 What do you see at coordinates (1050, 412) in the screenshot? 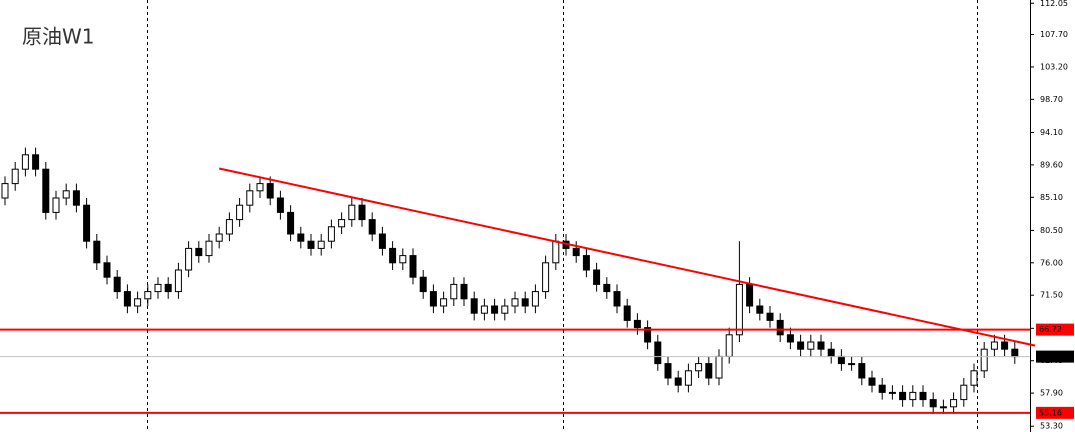
I see `price-label: 55.16` at bounding box center [1050, 412].